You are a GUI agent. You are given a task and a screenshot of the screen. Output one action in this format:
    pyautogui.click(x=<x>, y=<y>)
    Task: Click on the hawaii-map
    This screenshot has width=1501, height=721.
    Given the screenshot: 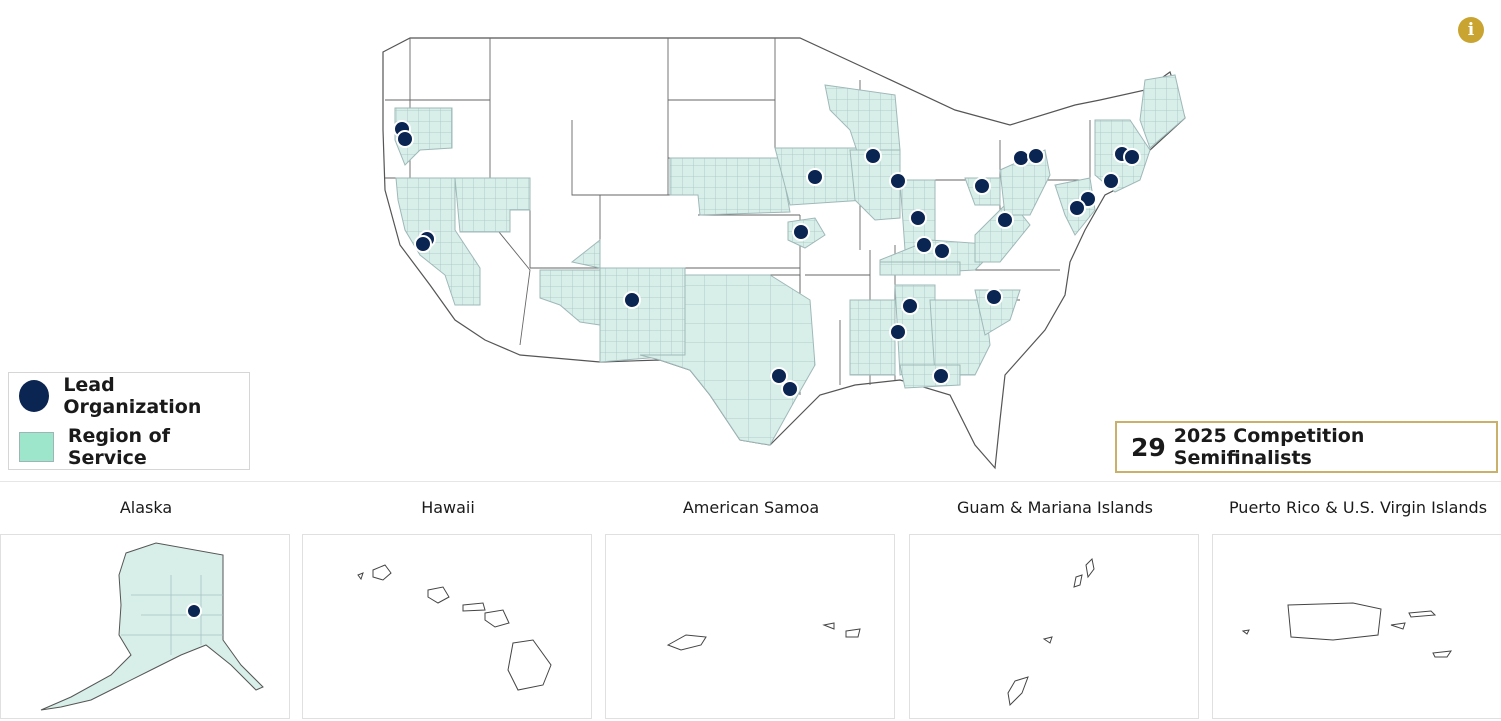 What is the action you would take?
    pyautogui.click(x=447, y=626)
    